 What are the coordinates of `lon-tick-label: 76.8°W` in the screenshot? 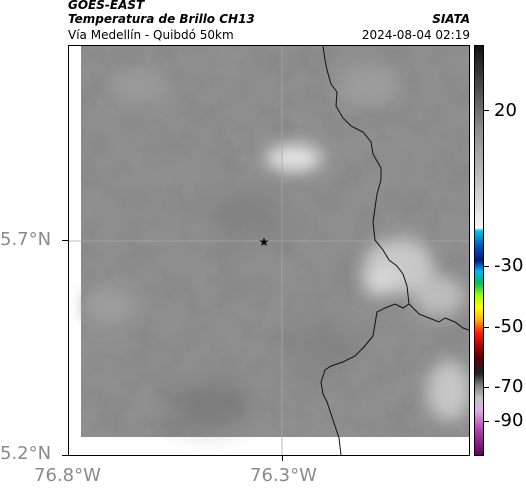 It's located at (67, 475).